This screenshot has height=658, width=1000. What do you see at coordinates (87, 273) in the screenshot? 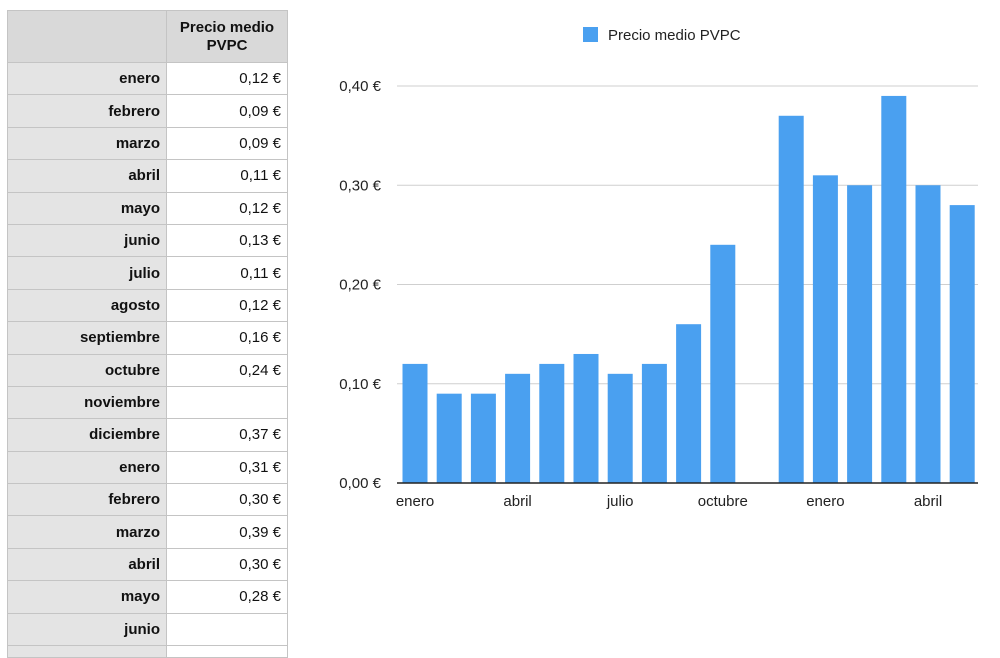
I see `row-label: julio` at bounding box center [87, 273].